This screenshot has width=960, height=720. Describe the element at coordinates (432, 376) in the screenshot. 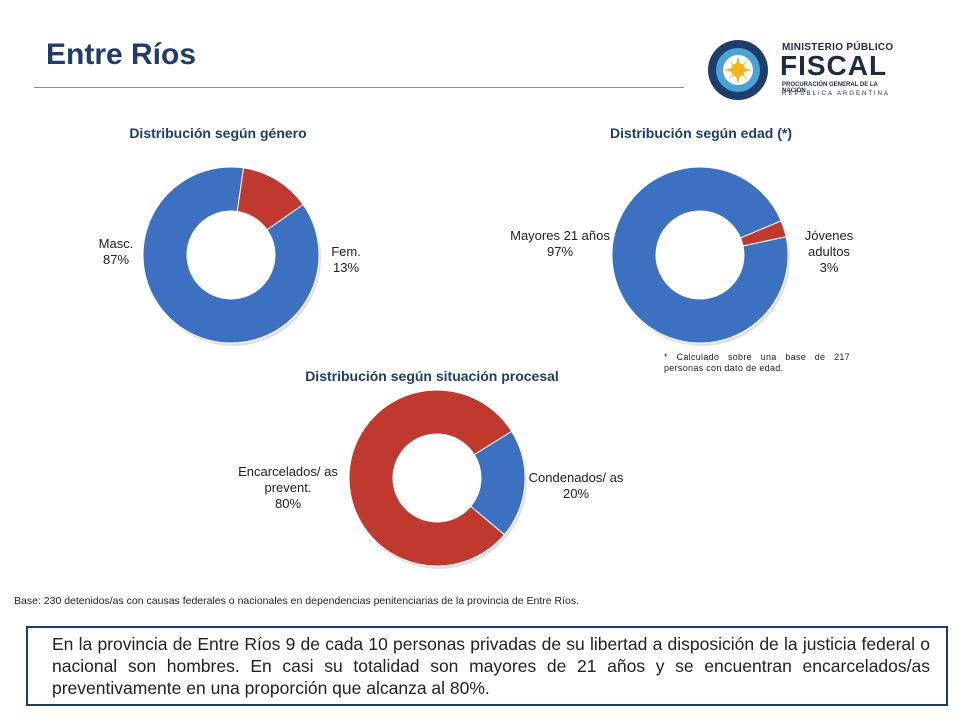

I see `chart-title-situacion: Distribución según situación procesal` at that location.